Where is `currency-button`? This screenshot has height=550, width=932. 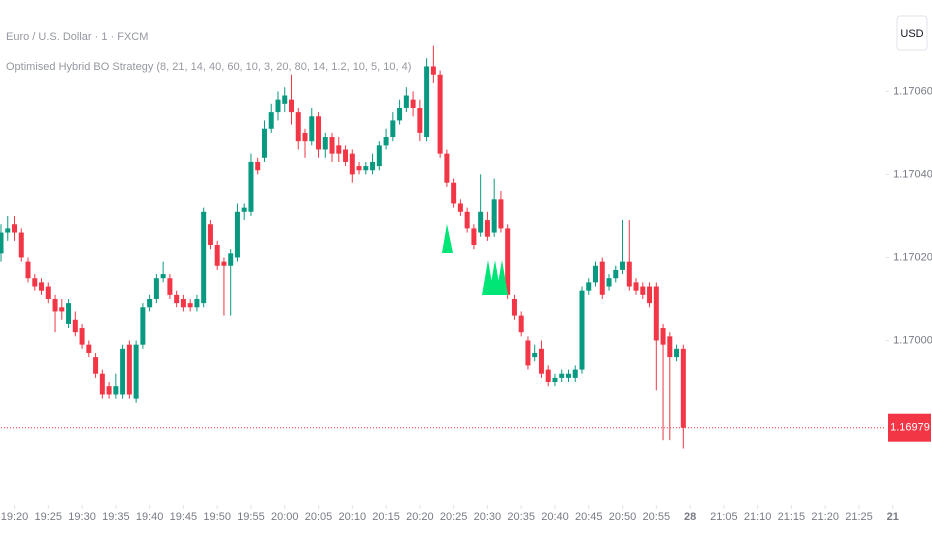
currency-button is located at coordinates (912, 33).